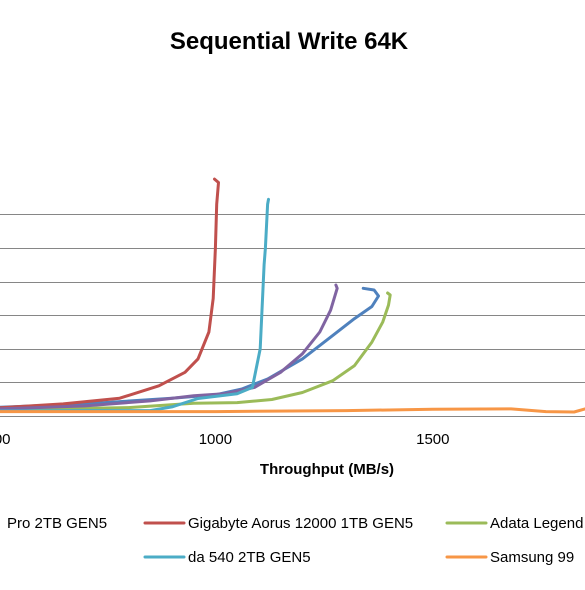 This screenshot has height=590, width=585. Describe the element at coordinates (57, 523) in the screenshot. I see `legend-label-0: Pro 2TB GEN5` at that location.